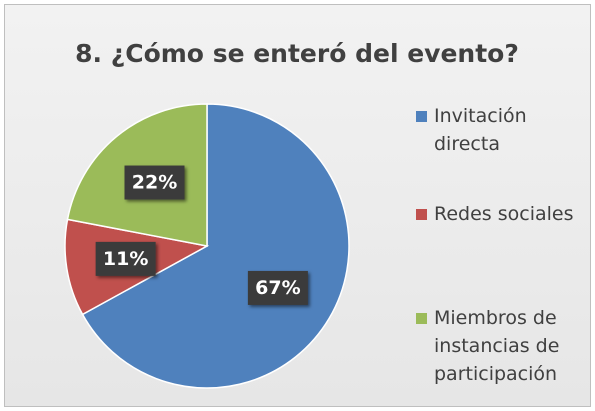  What do you see at coordinates (504, 214) in the screenshot?
I see `legend-label: Redes sociales` at bounding box center [504, 214].